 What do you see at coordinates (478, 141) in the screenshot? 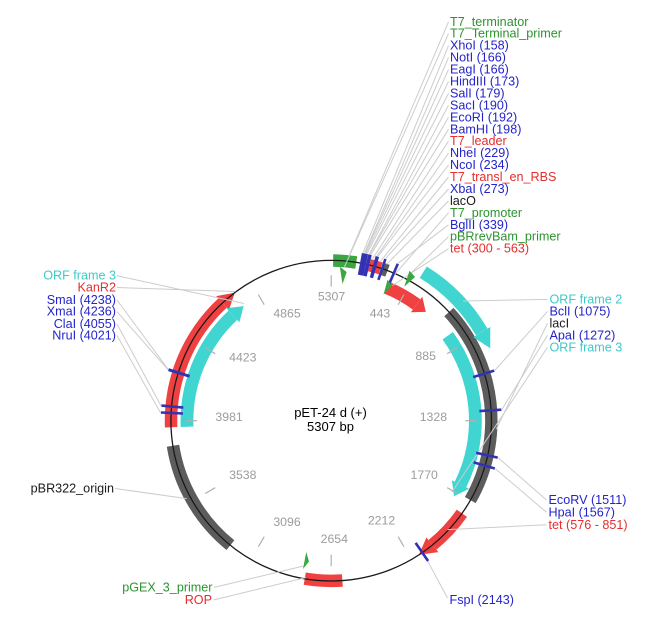
I see `svg-text: T7_leader` at bounding box center [478, 141].